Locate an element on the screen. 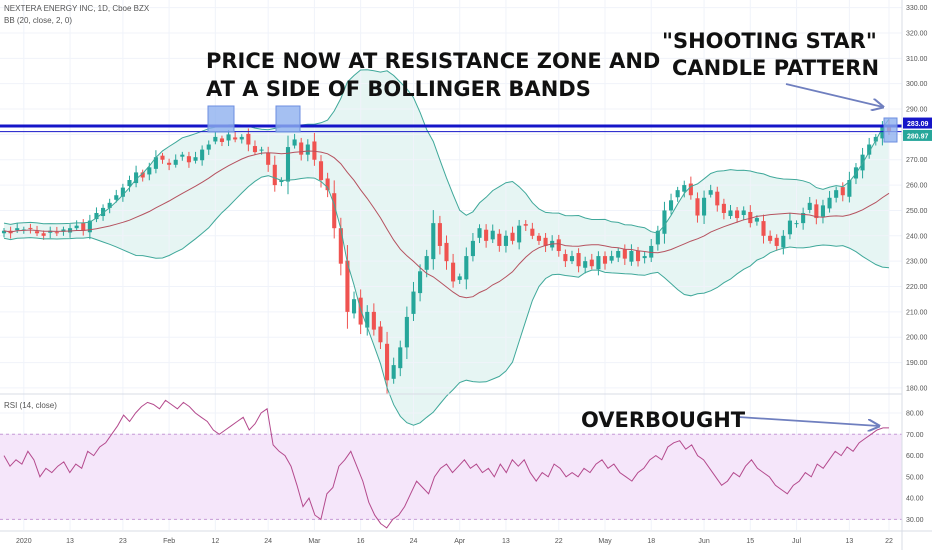 This screenshot has width=932, height=555. rsi-tick-label: 80.00 is located at coordinates (915, 414).